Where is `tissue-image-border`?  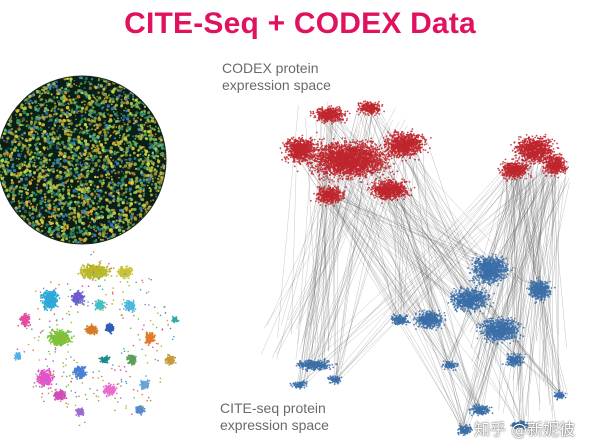
tissue-image-border is located at coordinates (83, 160).